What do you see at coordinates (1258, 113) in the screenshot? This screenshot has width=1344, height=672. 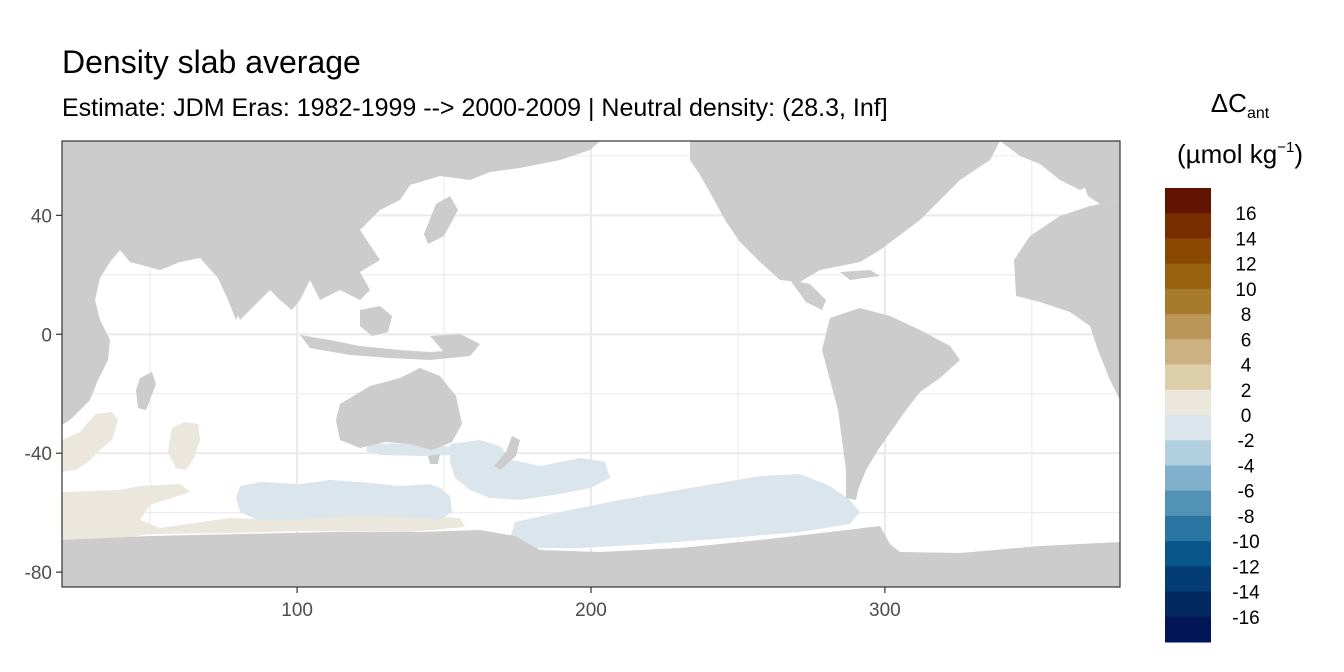 I see `legend-title-subscript: ant` at bounding box center [1258, 113].